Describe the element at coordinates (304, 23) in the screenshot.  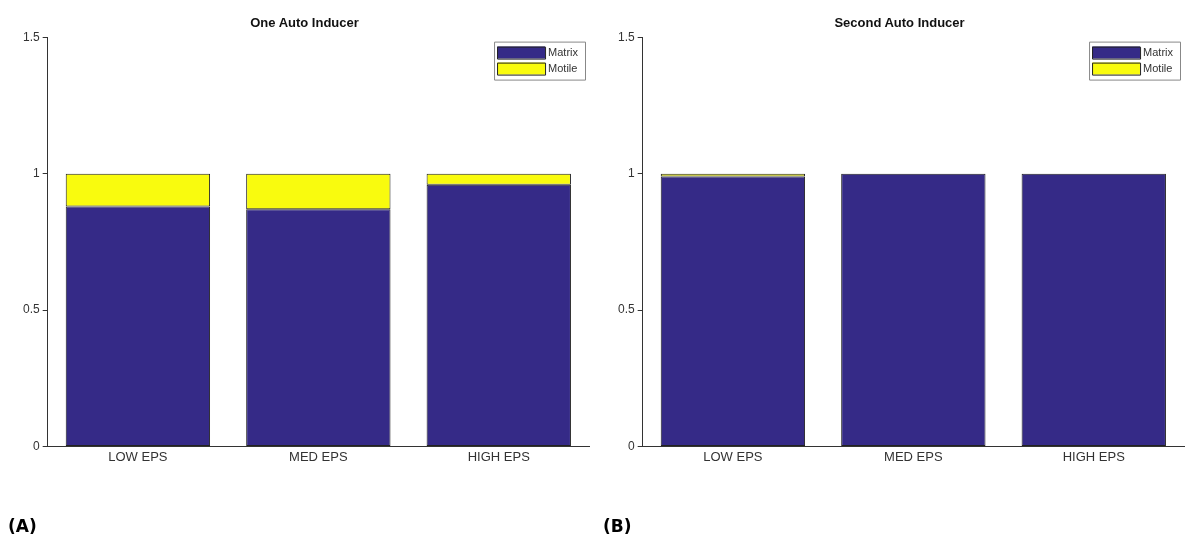
I see `chart-title: One Auto Inducer` at that location.